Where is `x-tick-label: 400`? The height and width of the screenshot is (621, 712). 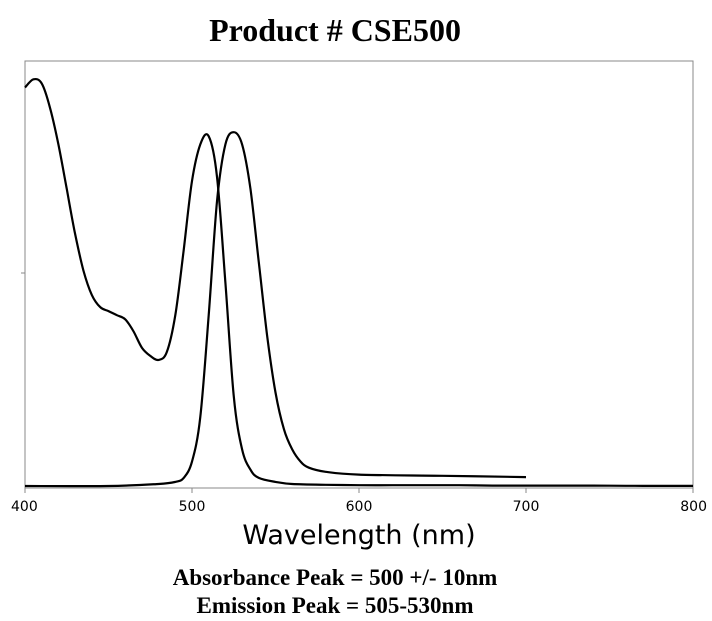 x-tick-label: 400 is located at coordinates (24, 507).